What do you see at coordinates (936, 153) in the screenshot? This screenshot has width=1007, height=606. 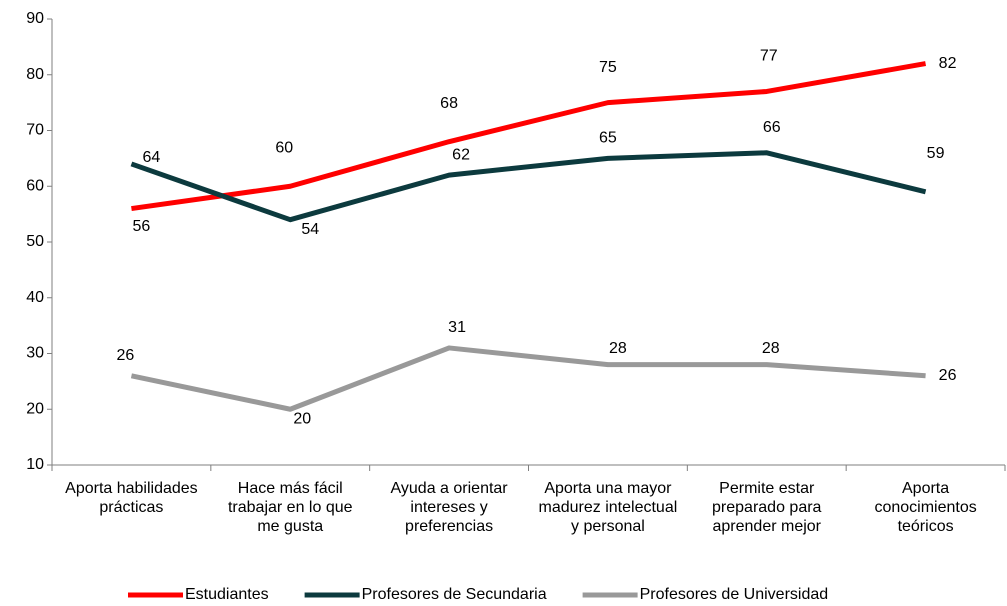 I see `data-label: 59` at bounding box center [936, 153].